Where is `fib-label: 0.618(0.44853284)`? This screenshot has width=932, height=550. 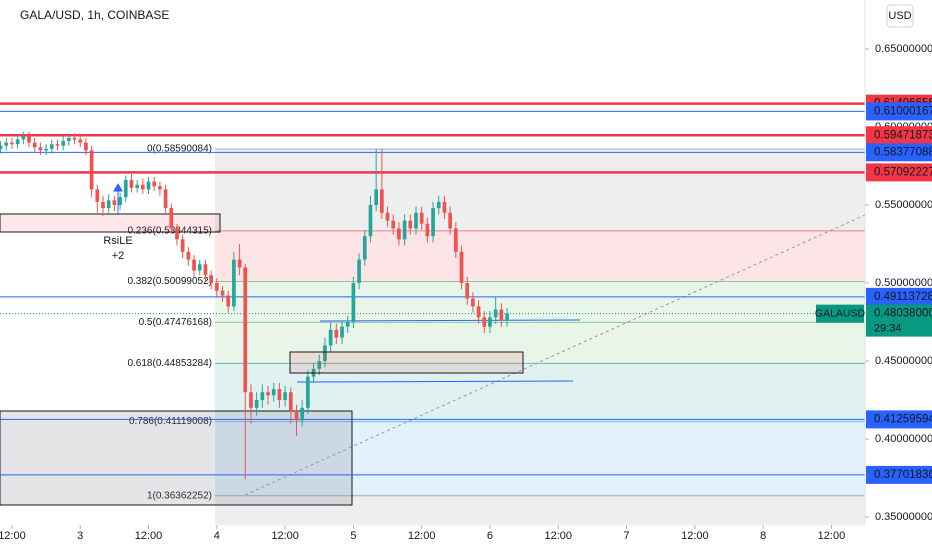 fib-label: 0.618(0.44853284) is located at coordinates (169, 363).